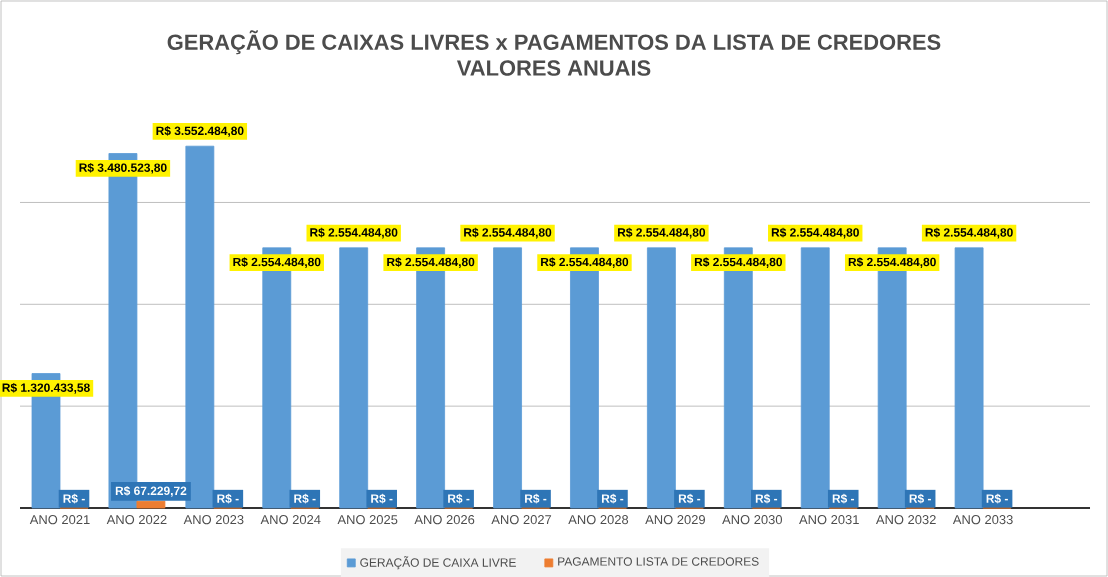 This screenshot has width=1108, height=577. I want to click on x-tick-label: ANO 2033, so click(982, 520).